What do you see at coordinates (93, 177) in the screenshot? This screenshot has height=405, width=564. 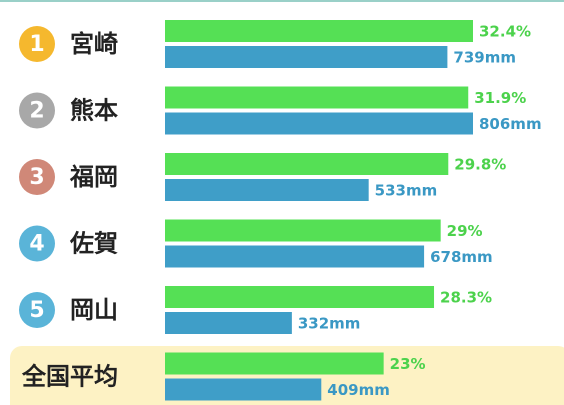 I see `category-label: 福岡` at bounding box center [93, 177].